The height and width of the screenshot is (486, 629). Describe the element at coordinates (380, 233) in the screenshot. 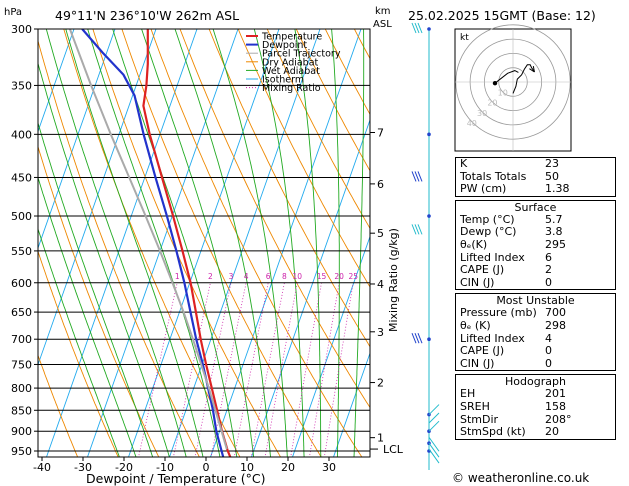

I see `km-tick-label: 5` at that location.